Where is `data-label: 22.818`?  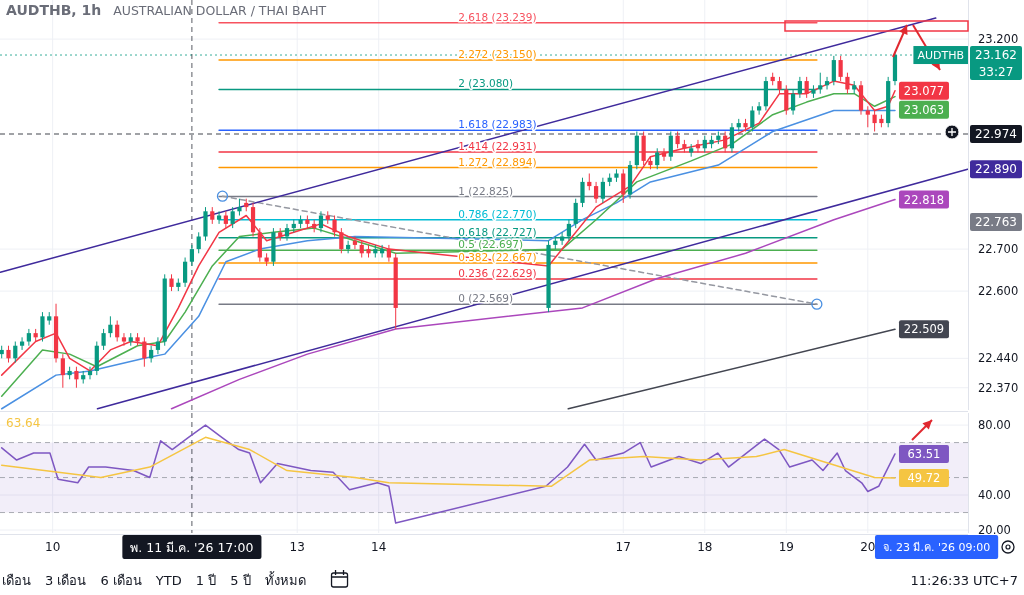 data-label: 22.818 is located at coordinates (924, 199).